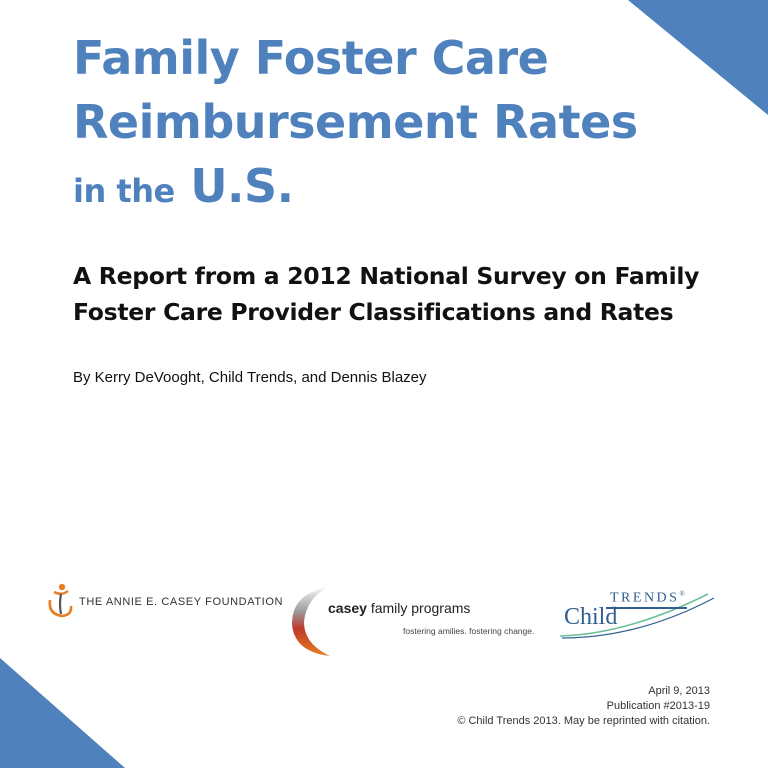 Image resolution: width=768 pixels, height=768 pixels. Describe the element at coordinates (698, 57) in the screenshot. I see `corner-triangle-top-right` at that location.